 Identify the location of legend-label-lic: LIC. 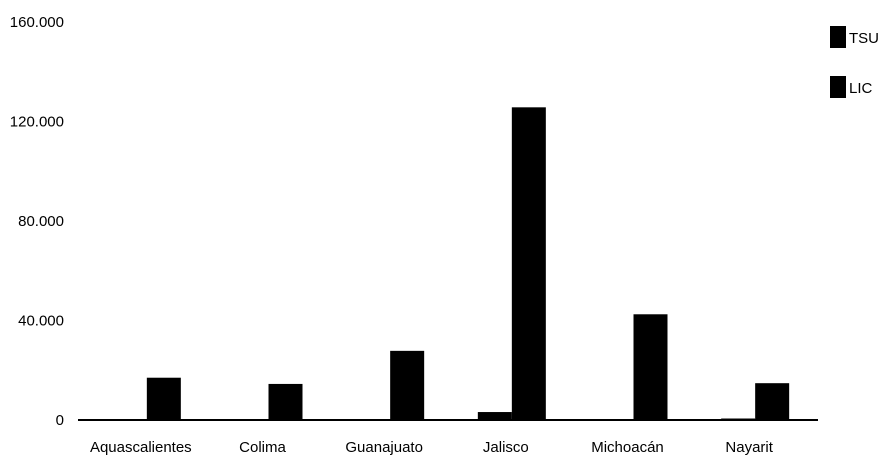
(861, 88).